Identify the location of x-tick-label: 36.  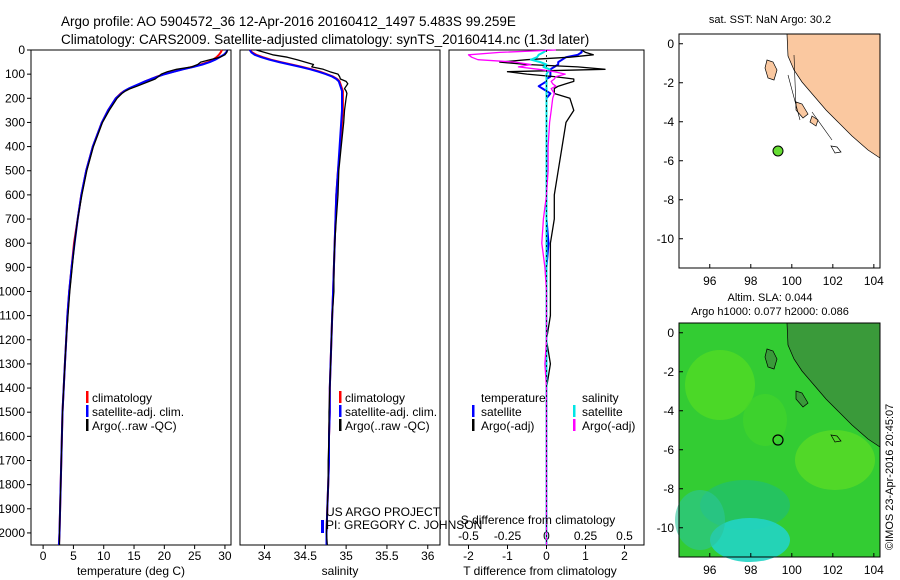
(428, 556).